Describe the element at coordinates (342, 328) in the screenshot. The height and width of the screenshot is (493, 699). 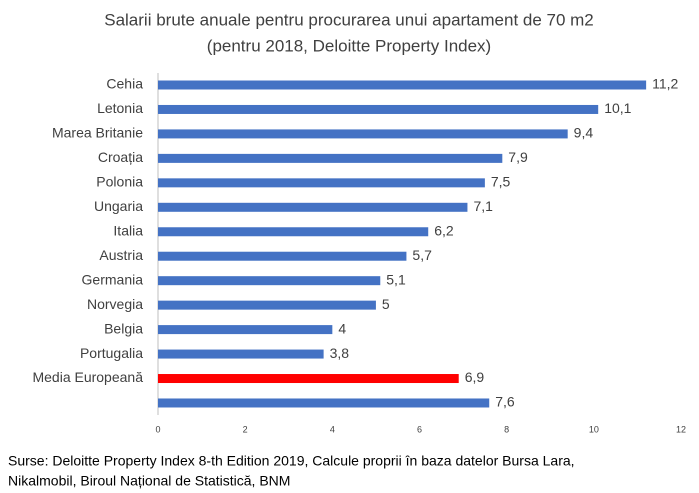
I see `value-label: 4` at that location.